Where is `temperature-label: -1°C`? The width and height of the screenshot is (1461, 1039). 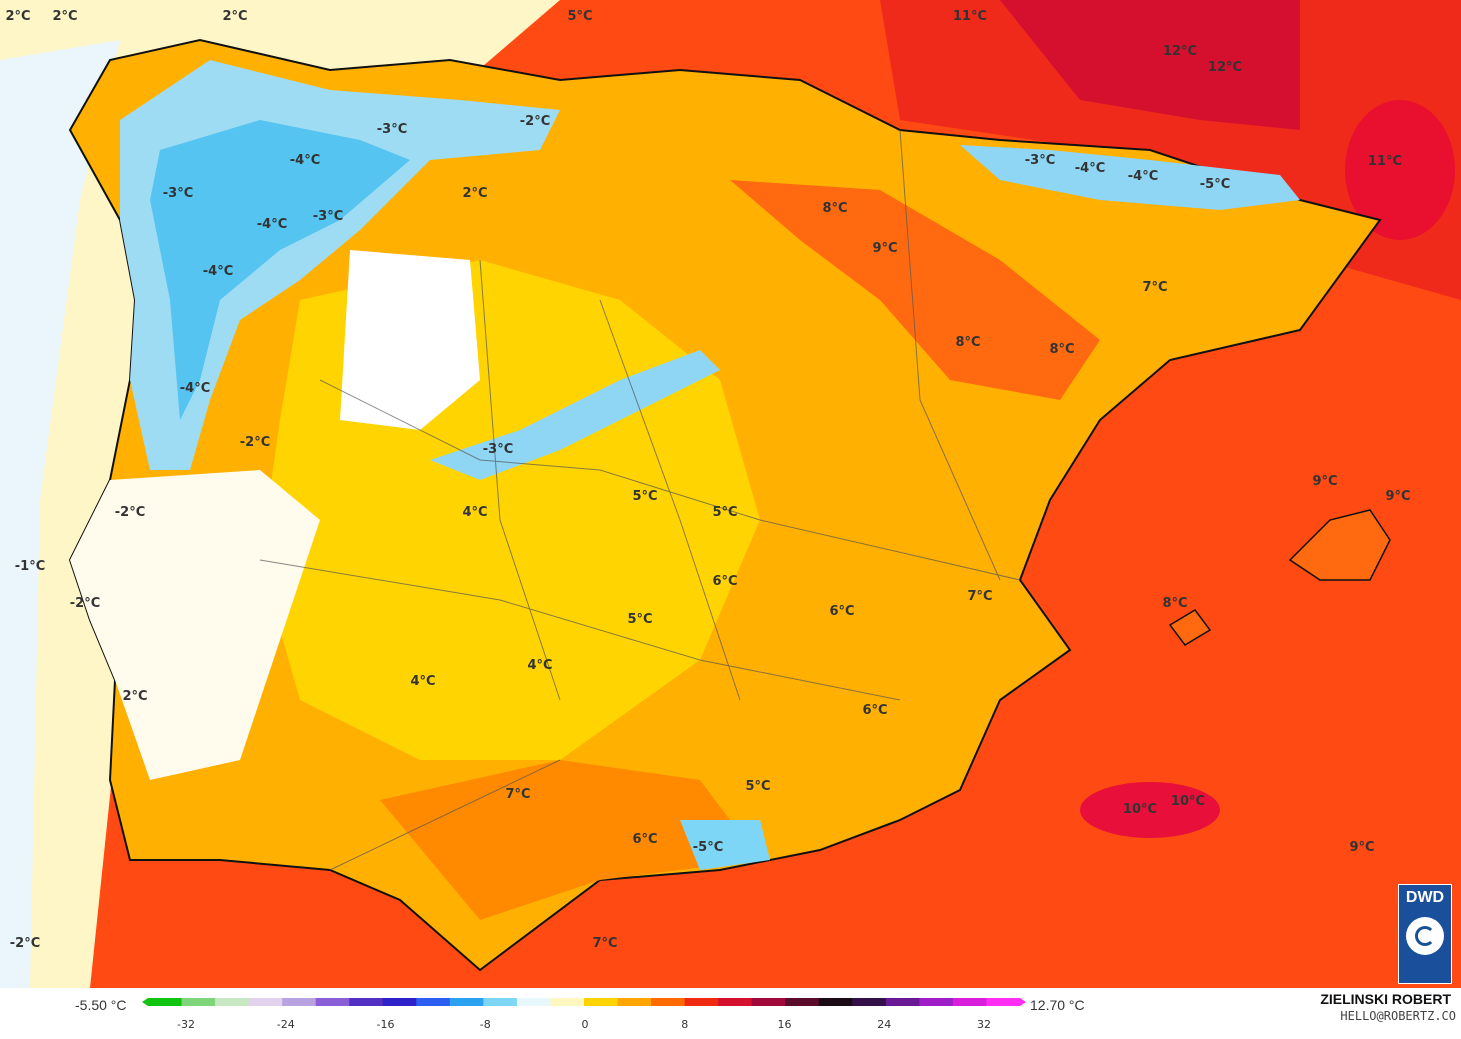 temperature-label: -1°C is located at coordinates (30, 566).